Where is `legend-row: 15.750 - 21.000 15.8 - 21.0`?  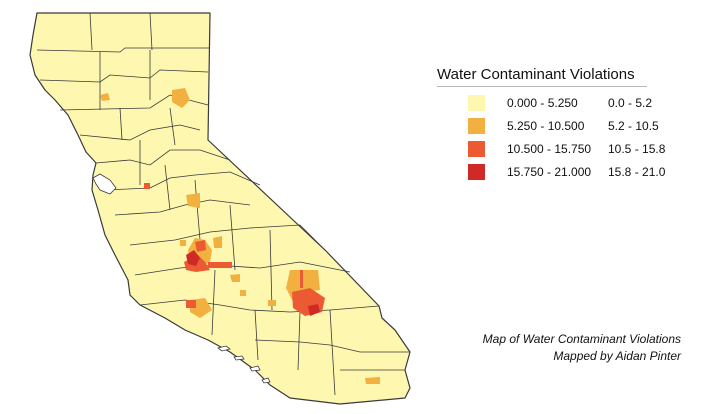
legend-row: 15.750 - 21.000 15.8 - 21.0 is located at coordinates (577, 173).